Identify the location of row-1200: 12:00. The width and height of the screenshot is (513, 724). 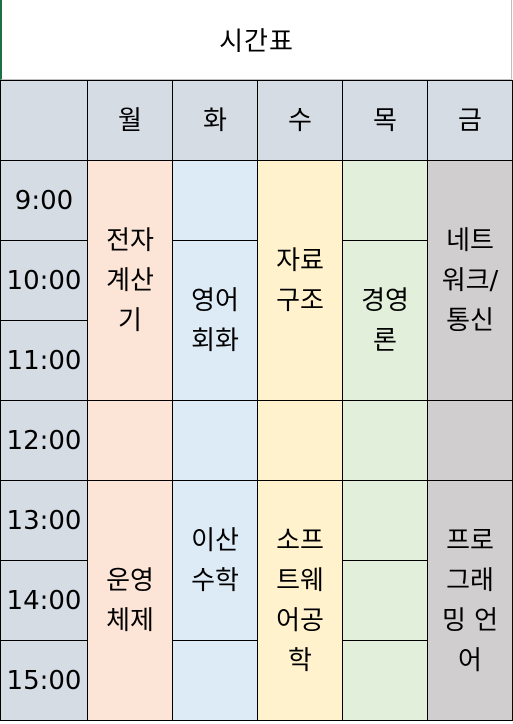
(256, 440).